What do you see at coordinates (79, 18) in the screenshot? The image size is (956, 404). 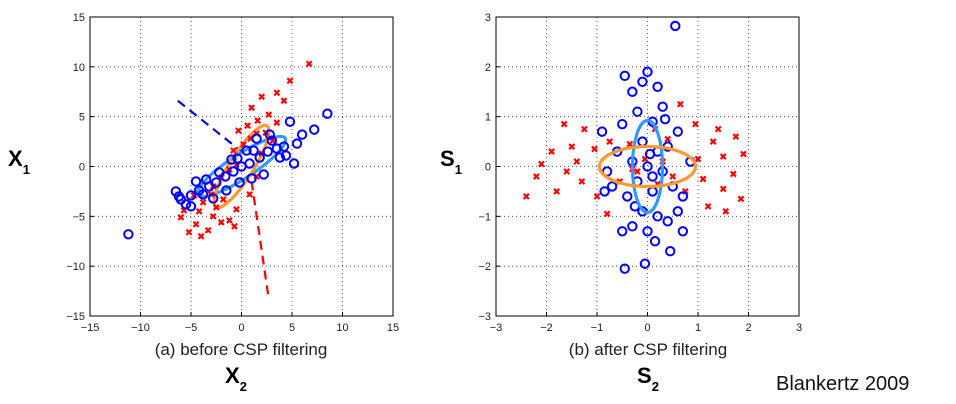 I see `y-tick-label: 15` at bounding box center [79, 18].